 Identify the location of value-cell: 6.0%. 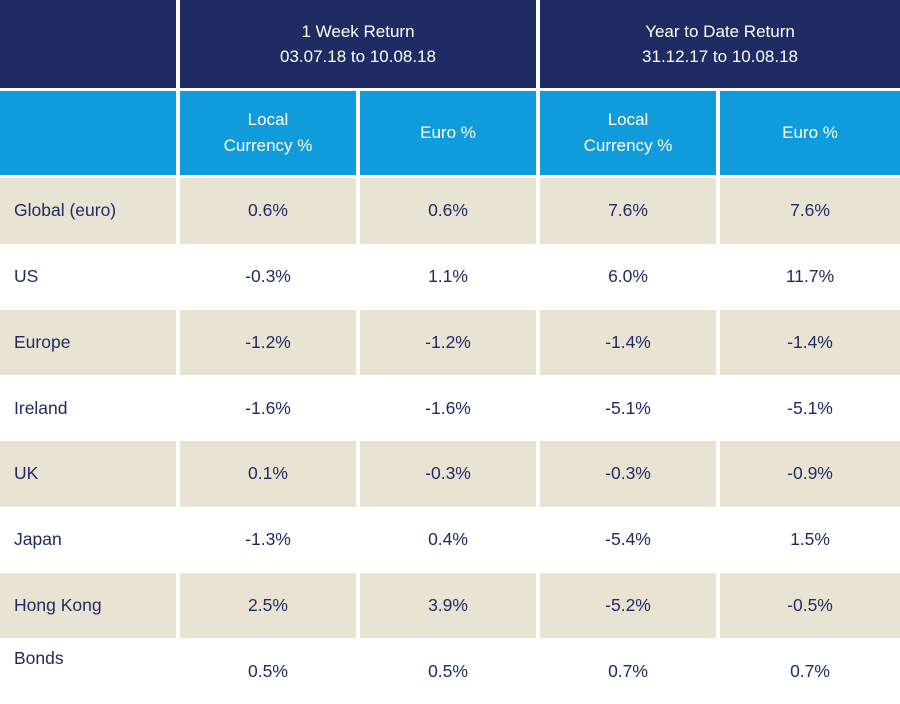
(630, 276).